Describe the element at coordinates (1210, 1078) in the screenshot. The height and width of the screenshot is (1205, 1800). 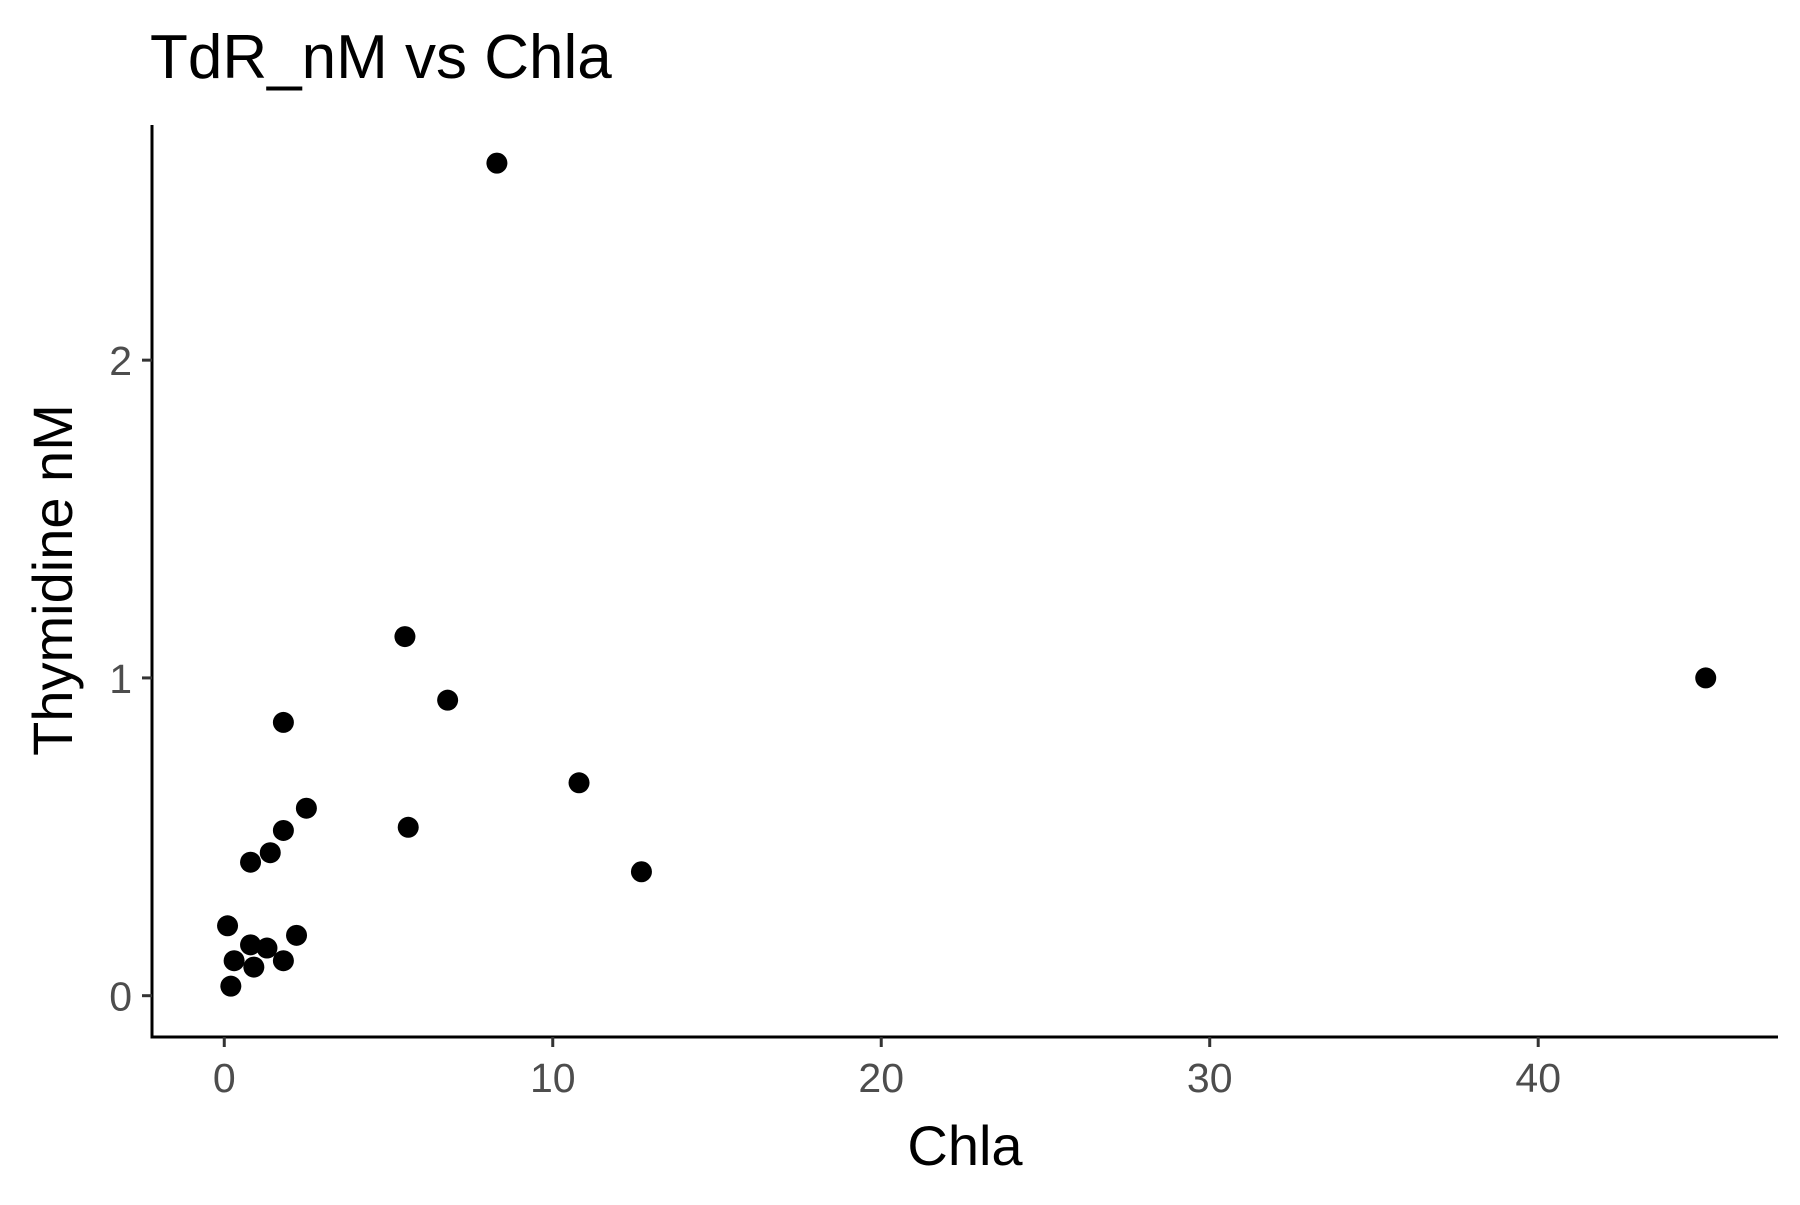
I see `x-tick-label: 30` at that location.